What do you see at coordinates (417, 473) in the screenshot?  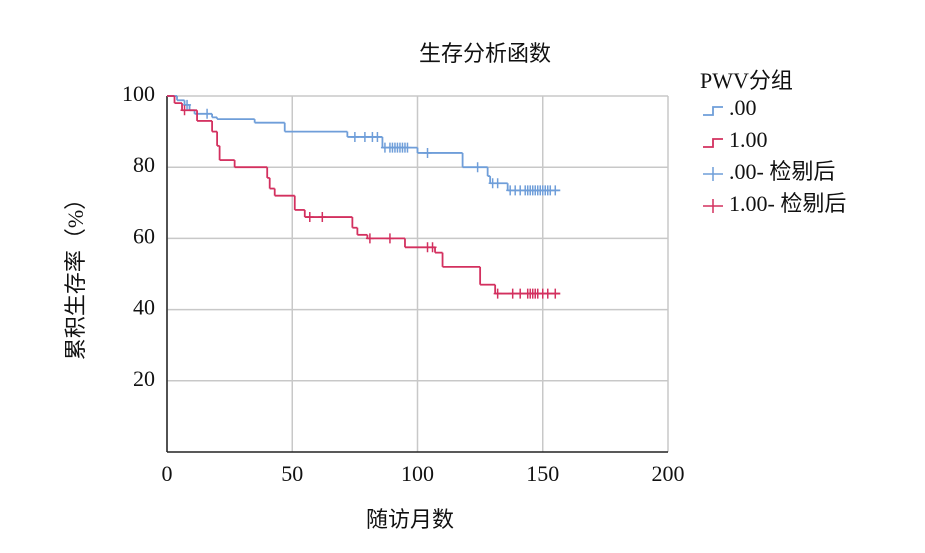 I see `x-tick-label: 100` at bounding box center [417, 473].